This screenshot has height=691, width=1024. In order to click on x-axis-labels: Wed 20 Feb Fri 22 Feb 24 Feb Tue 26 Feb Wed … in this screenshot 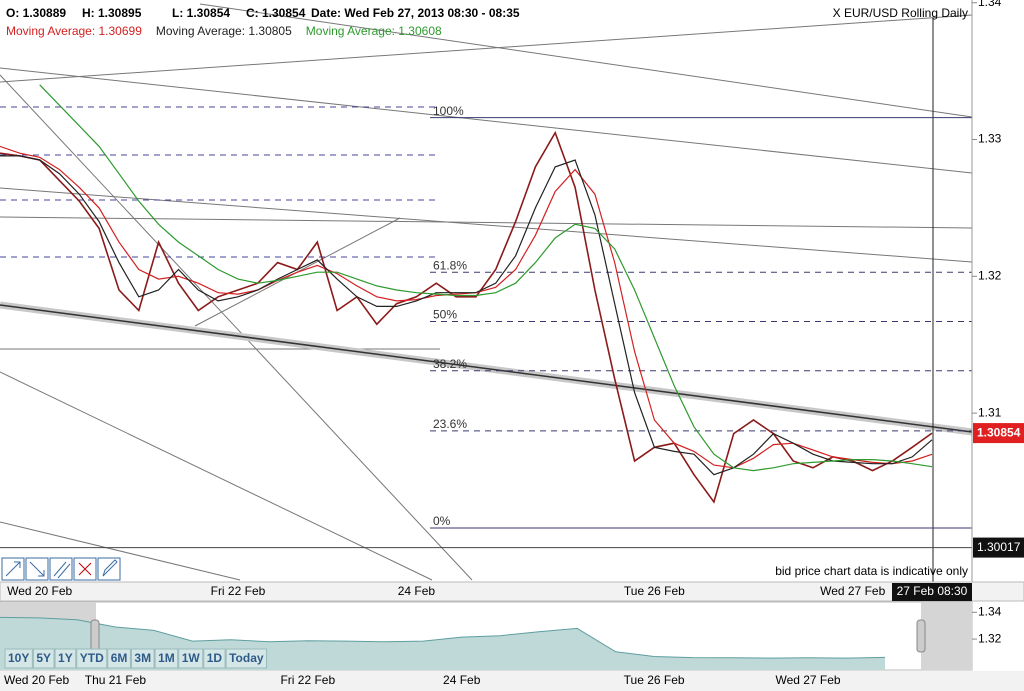, I will do `click(489, 592)`.